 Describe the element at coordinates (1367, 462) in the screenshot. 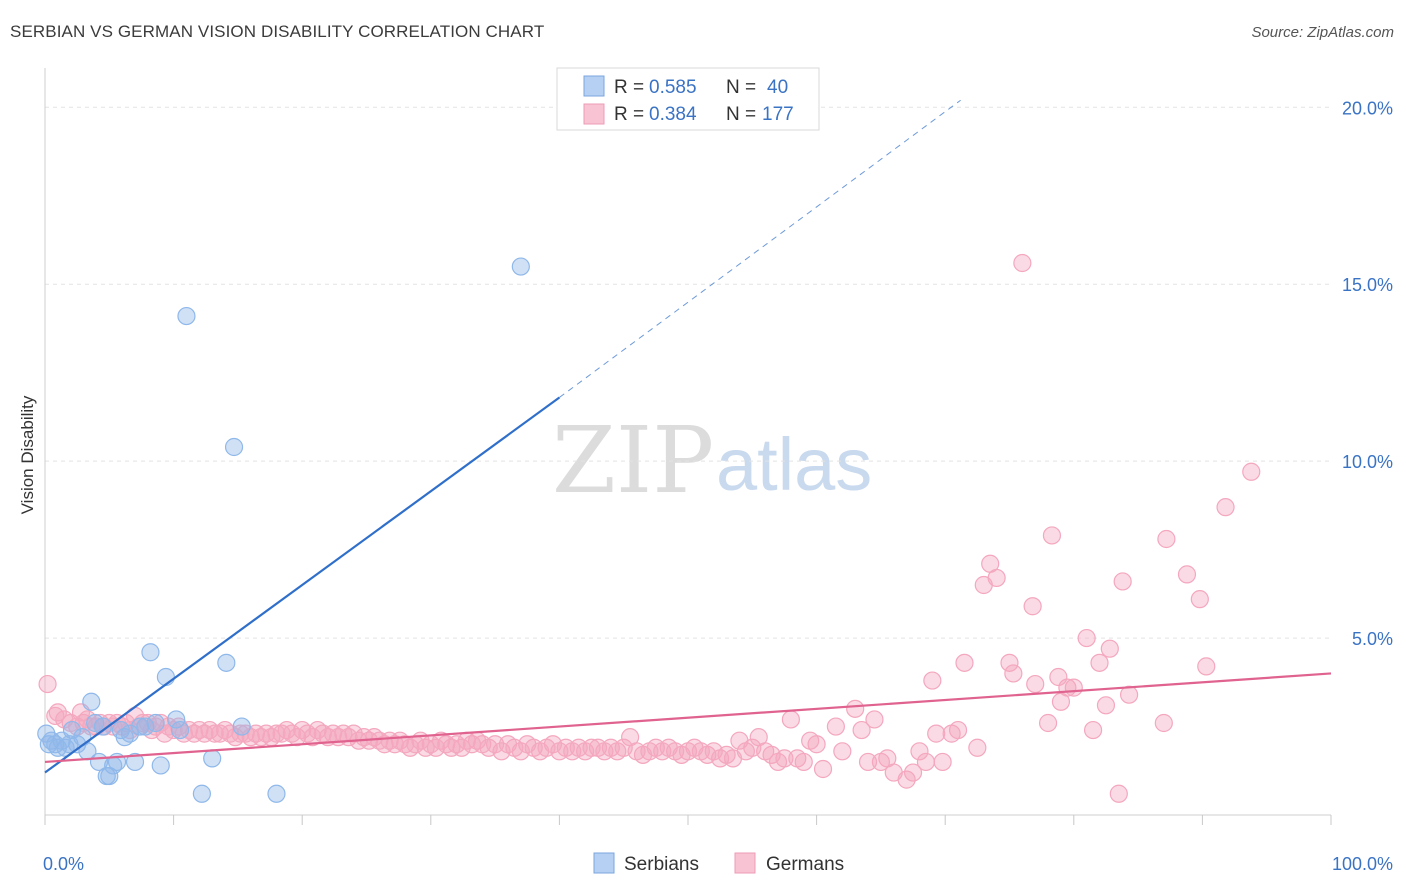

I see `y-tick-label-10: 10.0%` at that location.